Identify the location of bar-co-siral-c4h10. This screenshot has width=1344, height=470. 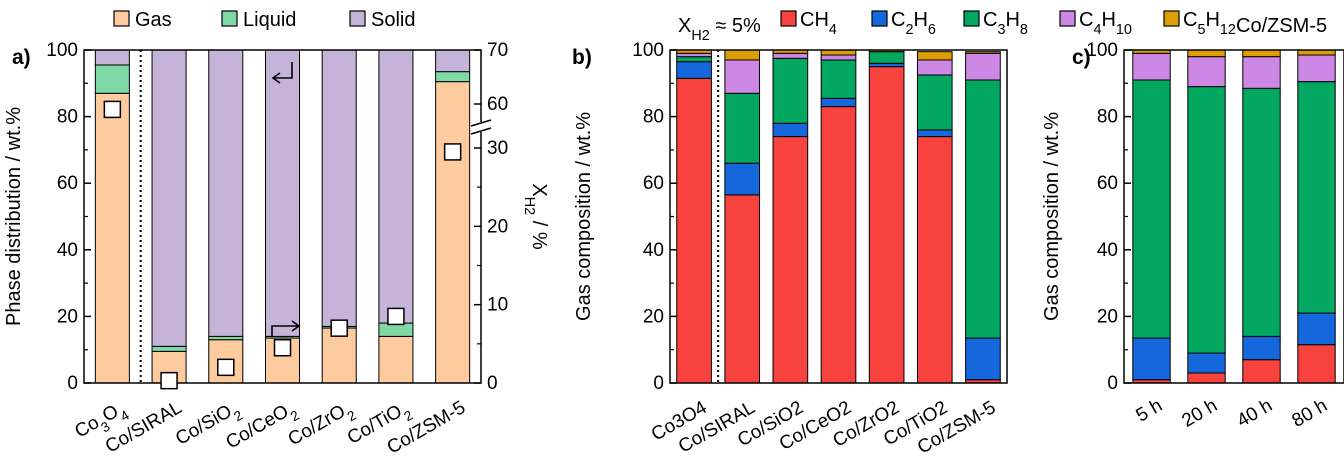
(742, 76).